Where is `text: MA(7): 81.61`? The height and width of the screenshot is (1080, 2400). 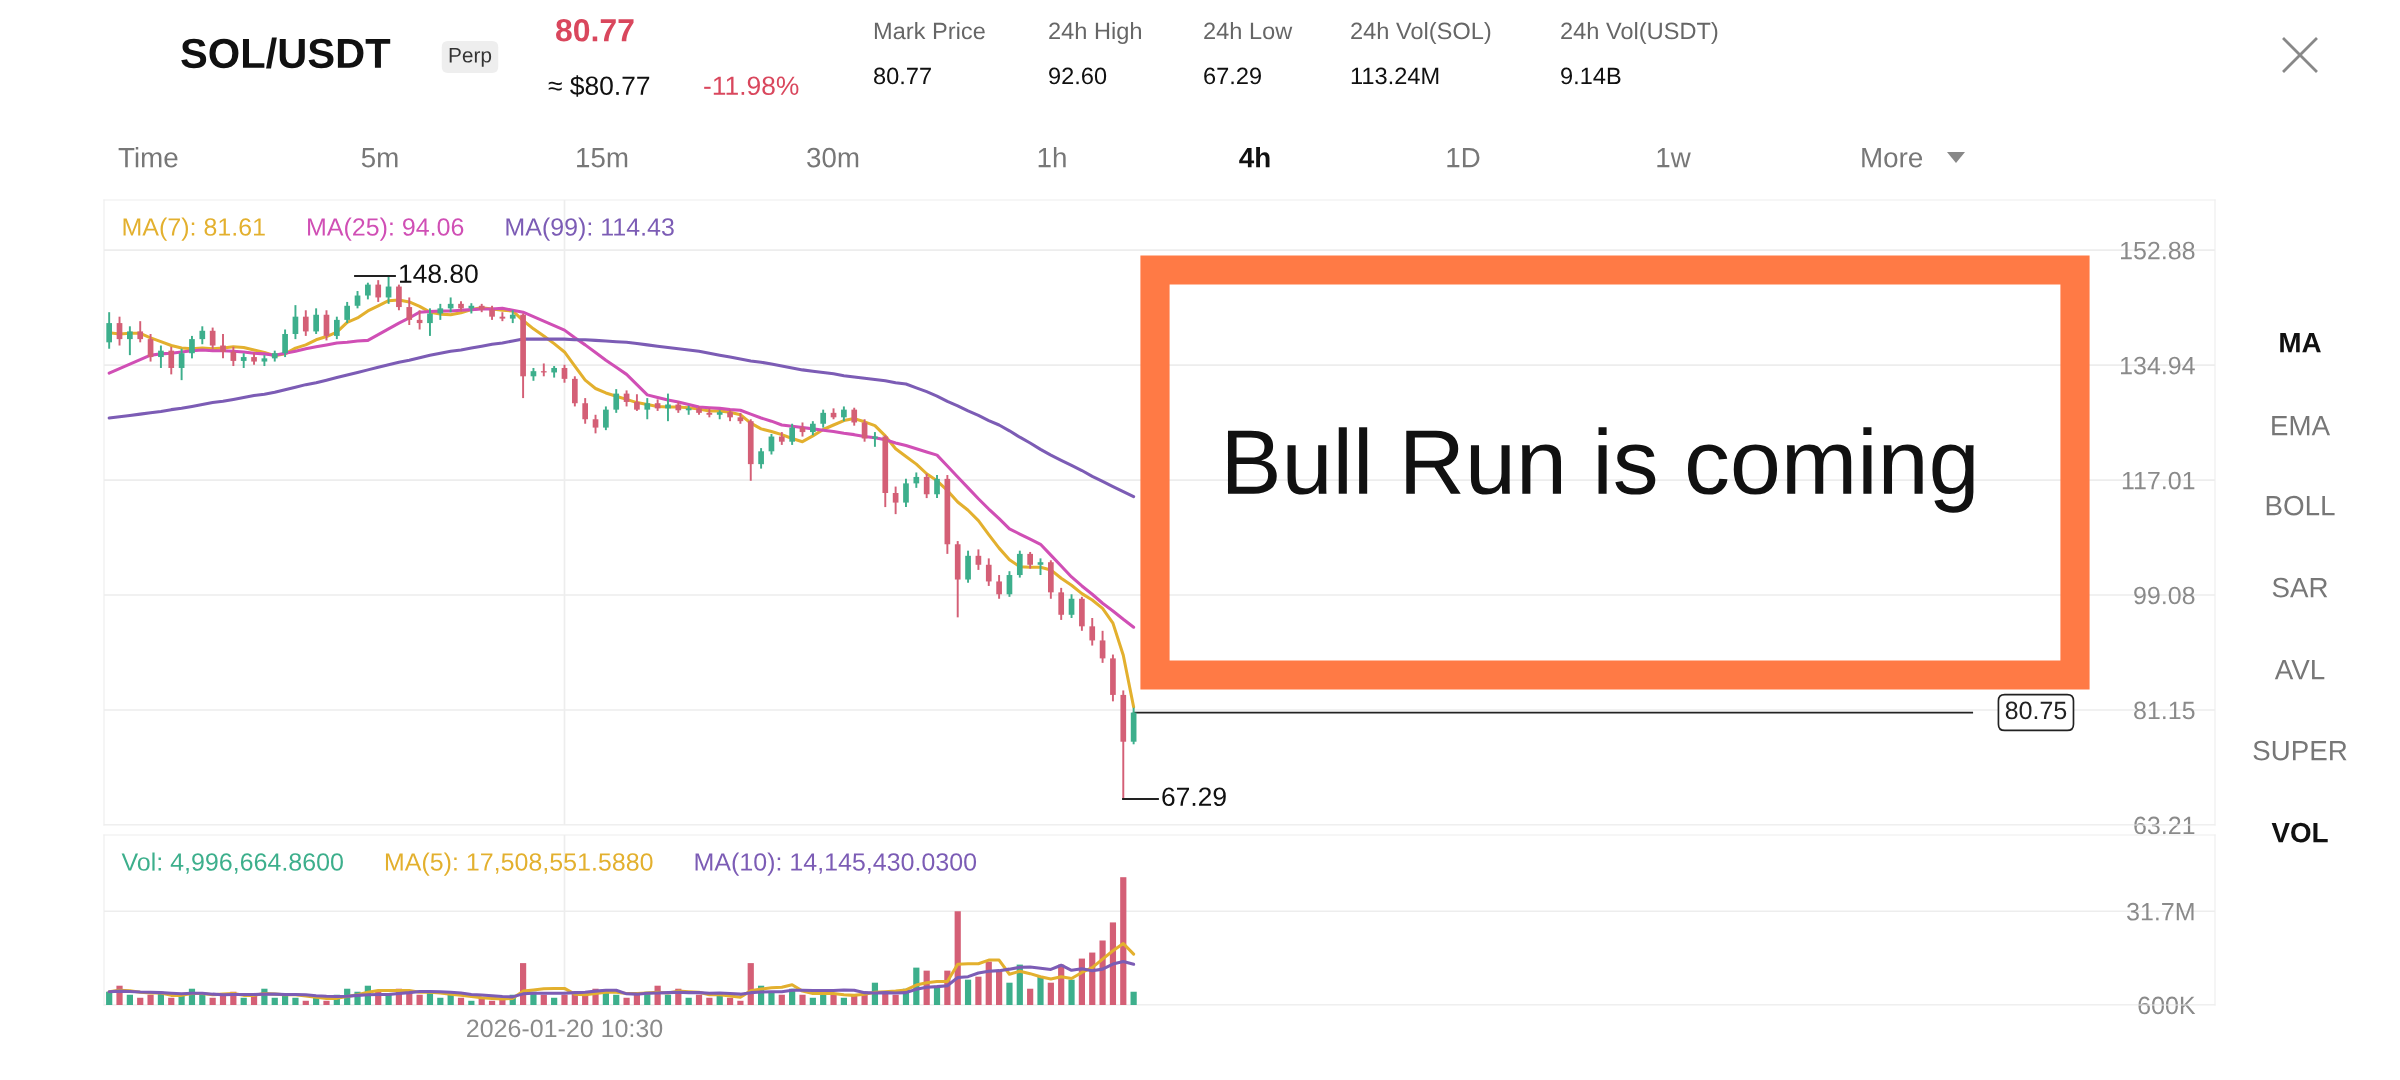
text: MA(7): 81.61 is located at coordinates (194, 229).